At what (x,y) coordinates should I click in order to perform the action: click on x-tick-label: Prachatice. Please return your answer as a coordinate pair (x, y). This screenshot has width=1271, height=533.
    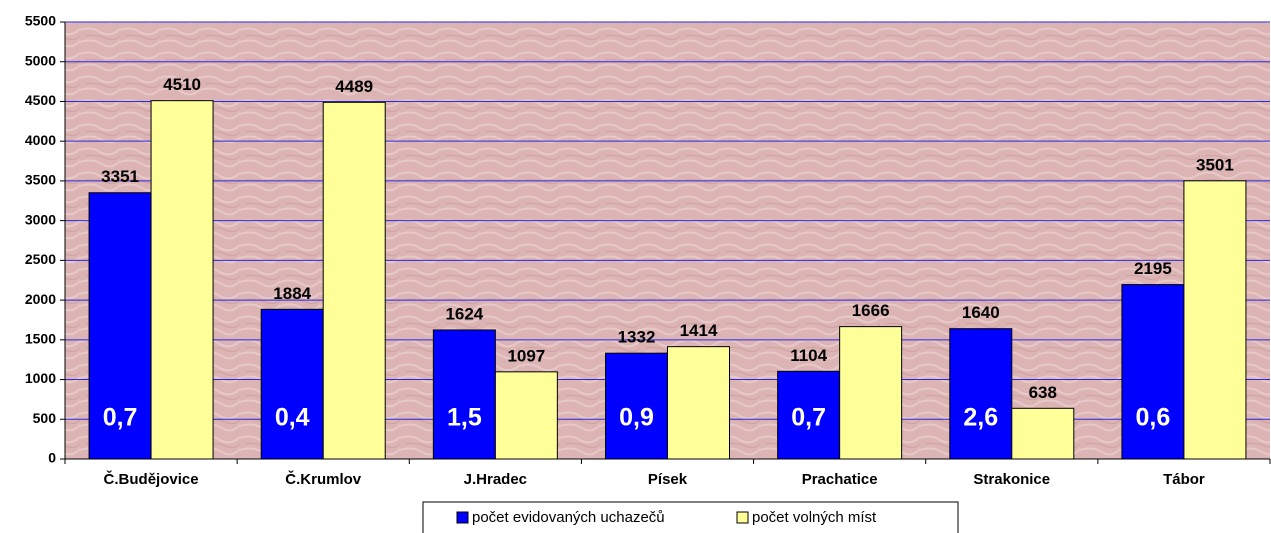
    Looking at the image, I should click on (840, 479).